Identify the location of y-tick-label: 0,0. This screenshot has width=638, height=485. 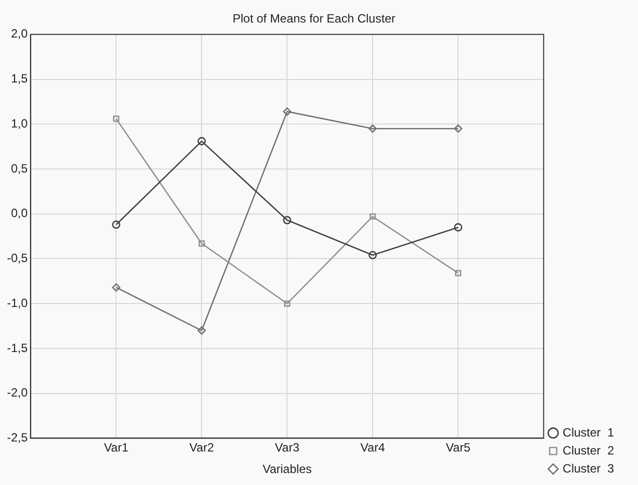
(19, 213).